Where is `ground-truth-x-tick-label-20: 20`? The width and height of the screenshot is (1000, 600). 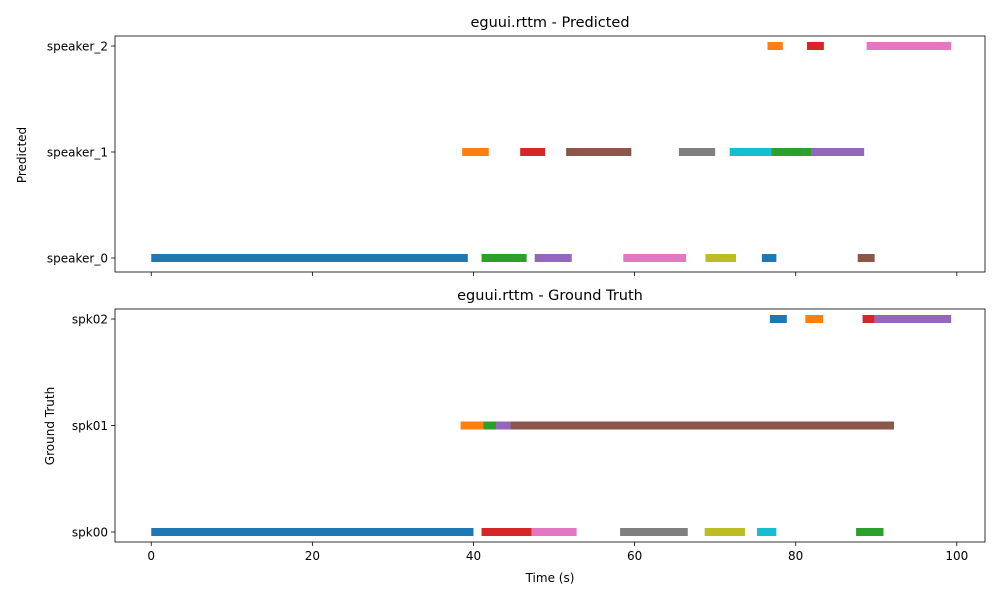 ground-truth-x-tick-label-20: 20 is located at coordinates (312, 556).